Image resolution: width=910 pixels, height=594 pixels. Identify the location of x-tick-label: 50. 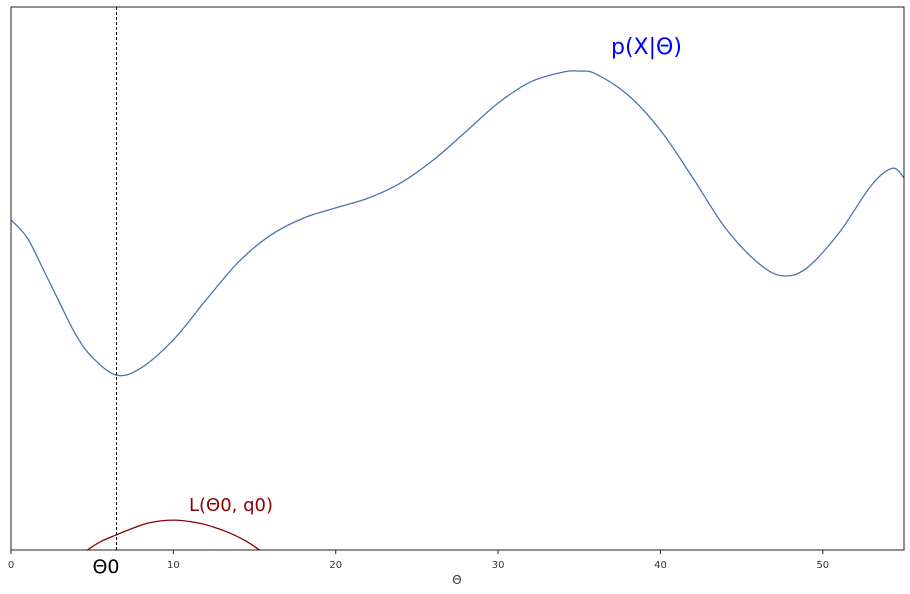
(822, 565).